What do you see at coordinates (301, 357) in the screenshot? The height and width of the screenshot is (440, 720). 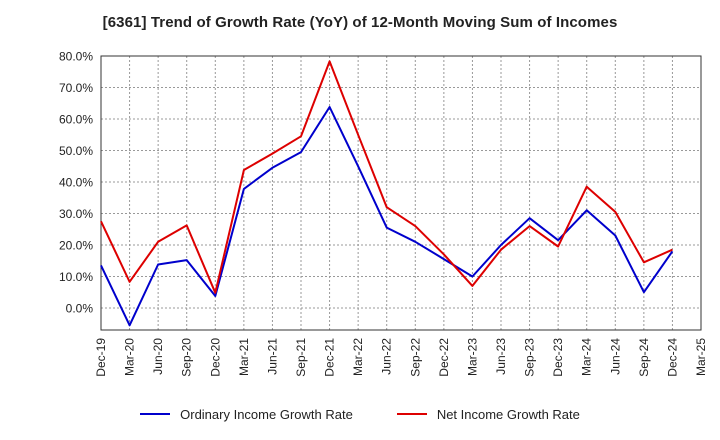 I see `x-tick-label: Sep-21` at bounding box center [301, 357].